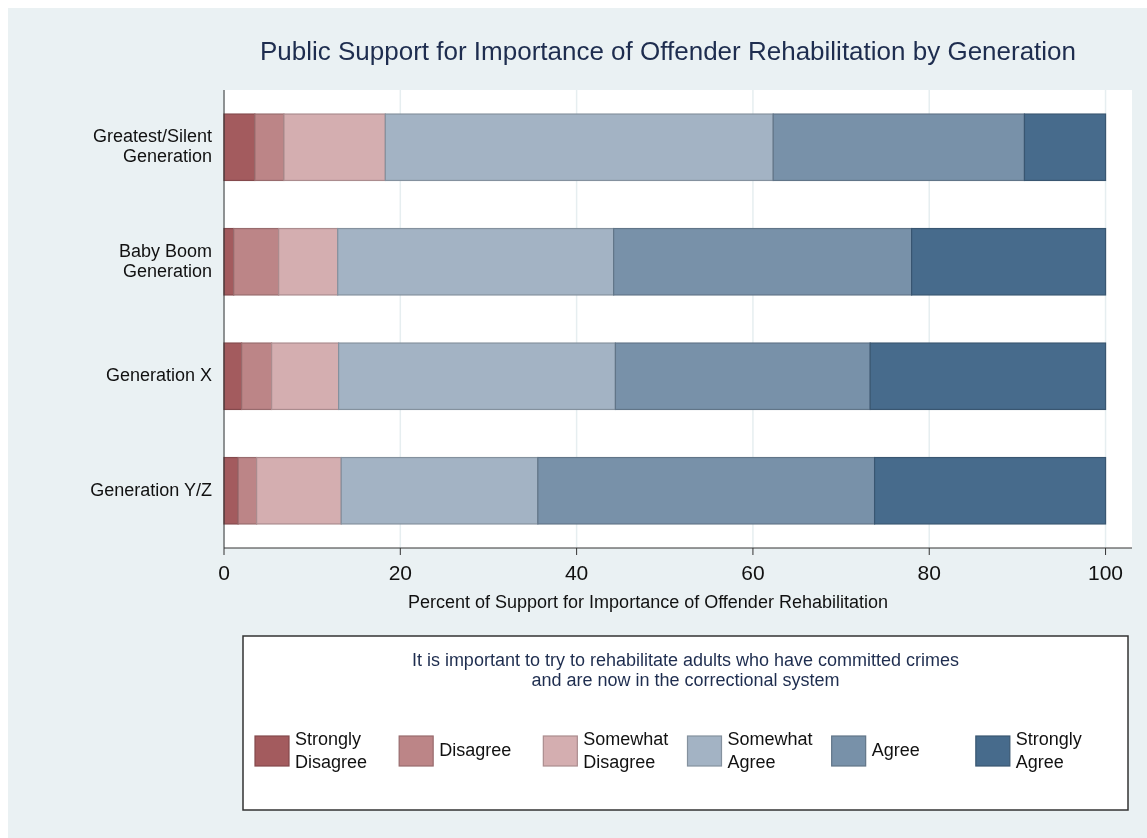 This screenshot has width=1147, height=838. What do you see at coordinates (475, 749) in the screenshot?
I see `legend-label: Disagree` at bounding box center [475, 749].